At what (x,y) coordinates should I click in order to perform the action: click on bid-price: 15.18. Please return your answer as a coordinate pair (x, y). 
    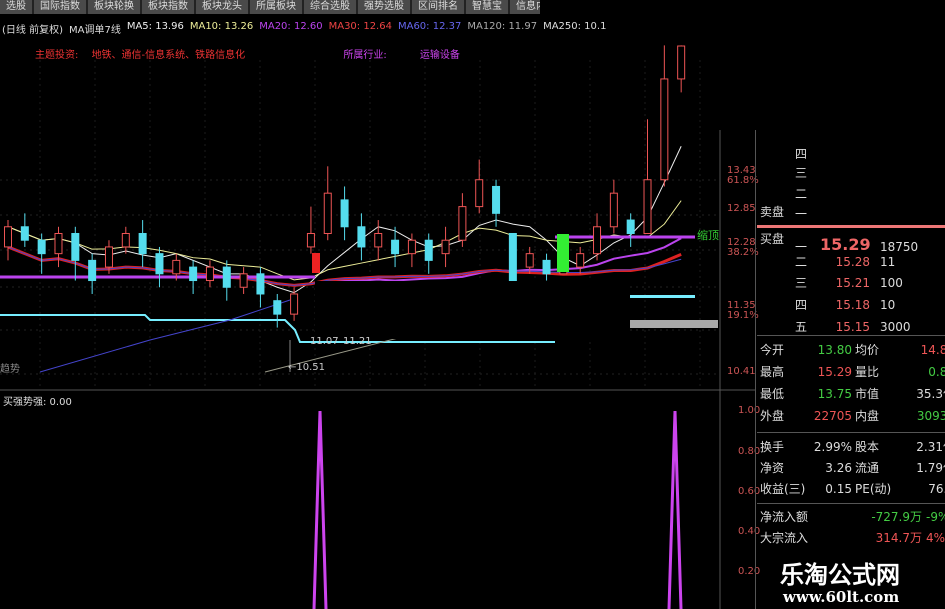
    Looking at the image, I should click on (852, 305).